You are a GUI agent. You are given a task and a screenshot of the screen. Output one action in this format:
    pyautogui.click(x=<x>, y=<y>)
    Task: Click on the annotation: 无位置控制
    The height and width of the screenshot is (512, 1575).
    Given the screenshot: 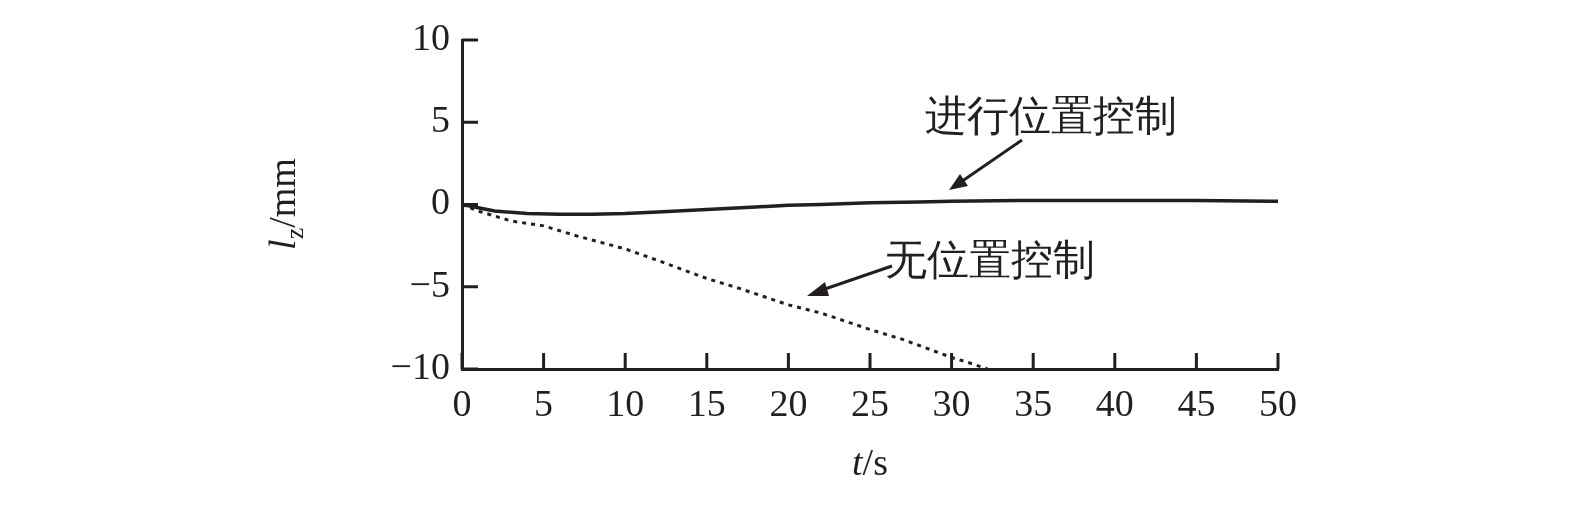 What is the action you would take?
    pyautogui.click(x=990, y=260)
    